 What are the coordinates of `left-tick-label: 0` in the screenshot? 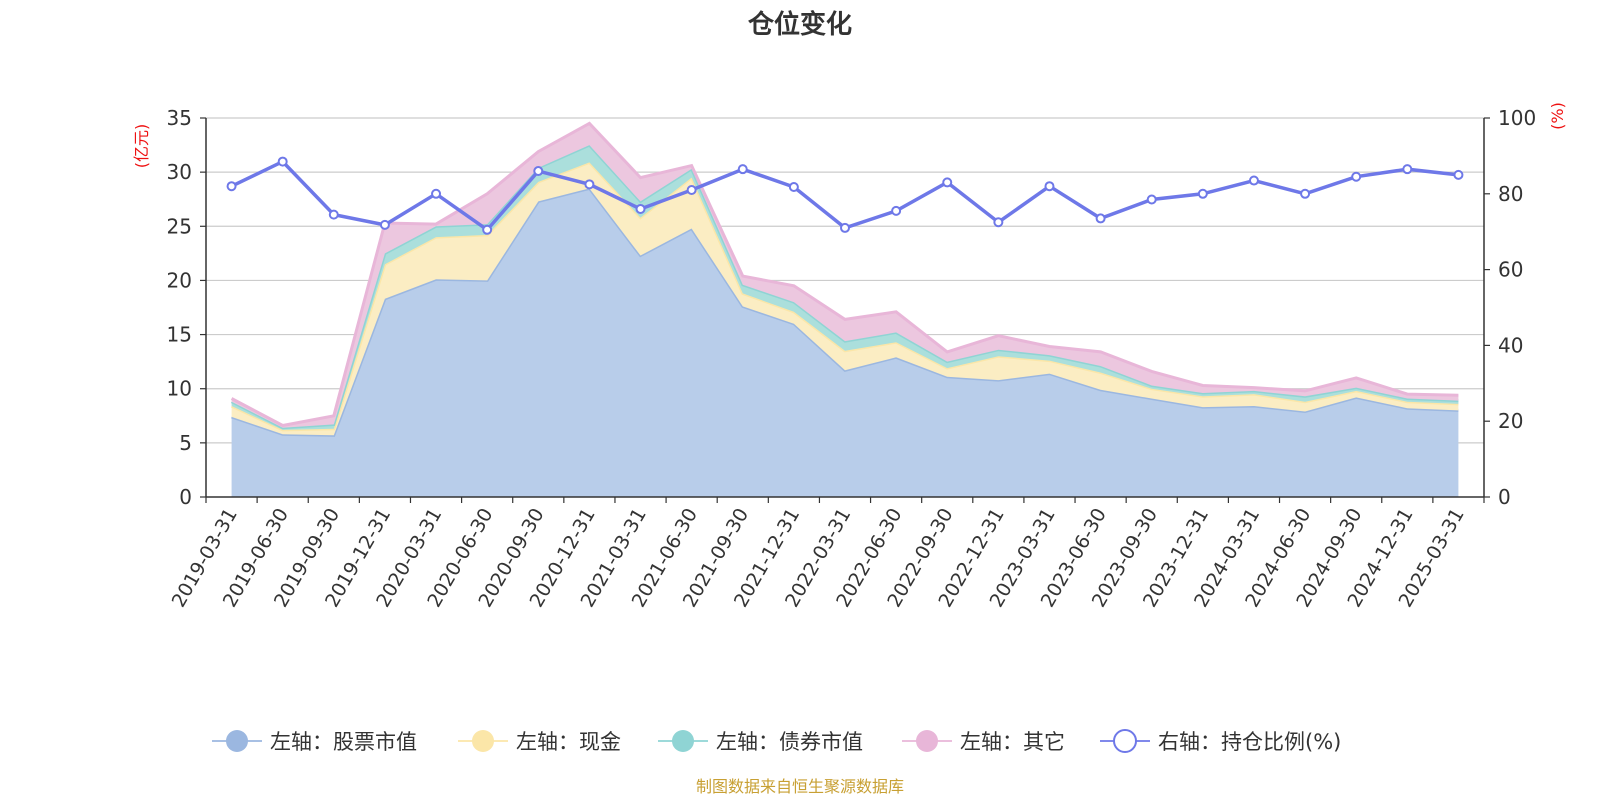 It's located at (185, 497).